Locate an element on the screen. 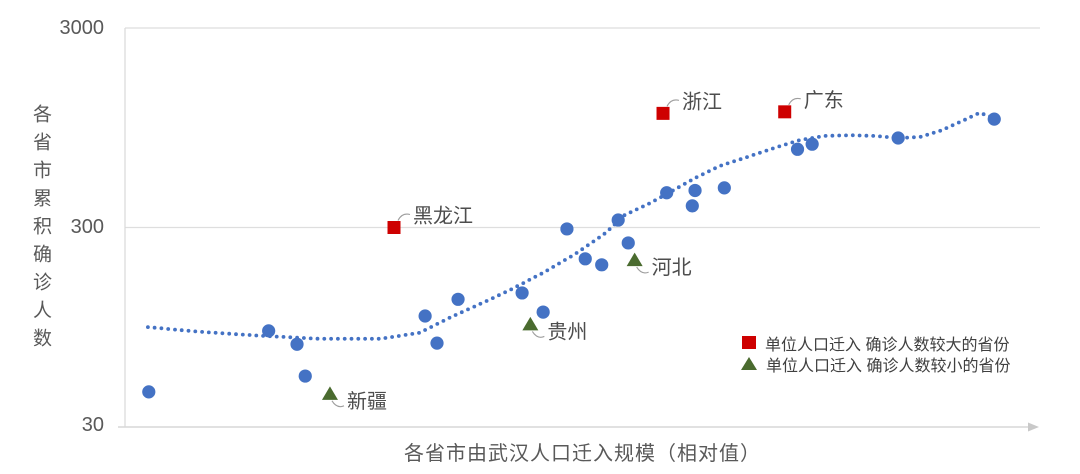 The width and height of the screenshot is (1080, 474). red-square-icon is located at coordinates (749, 342).